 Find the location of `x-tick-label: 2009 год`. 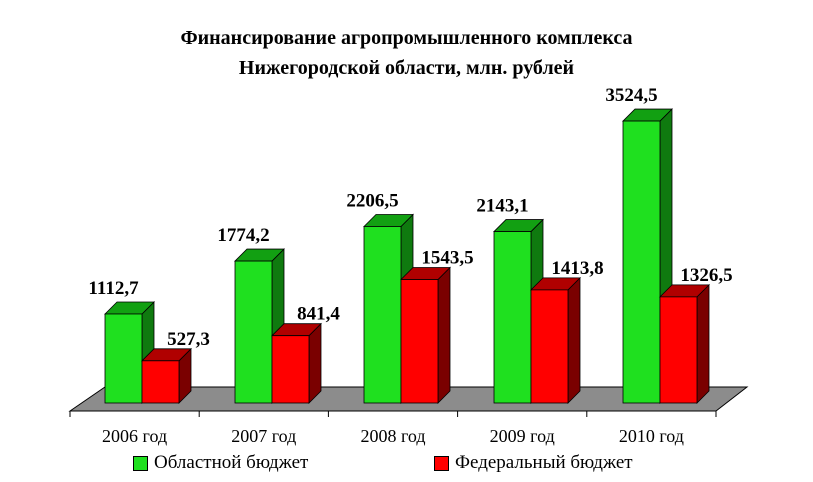

x-tick-label: 2009 год is located at coordinates (522, 436).